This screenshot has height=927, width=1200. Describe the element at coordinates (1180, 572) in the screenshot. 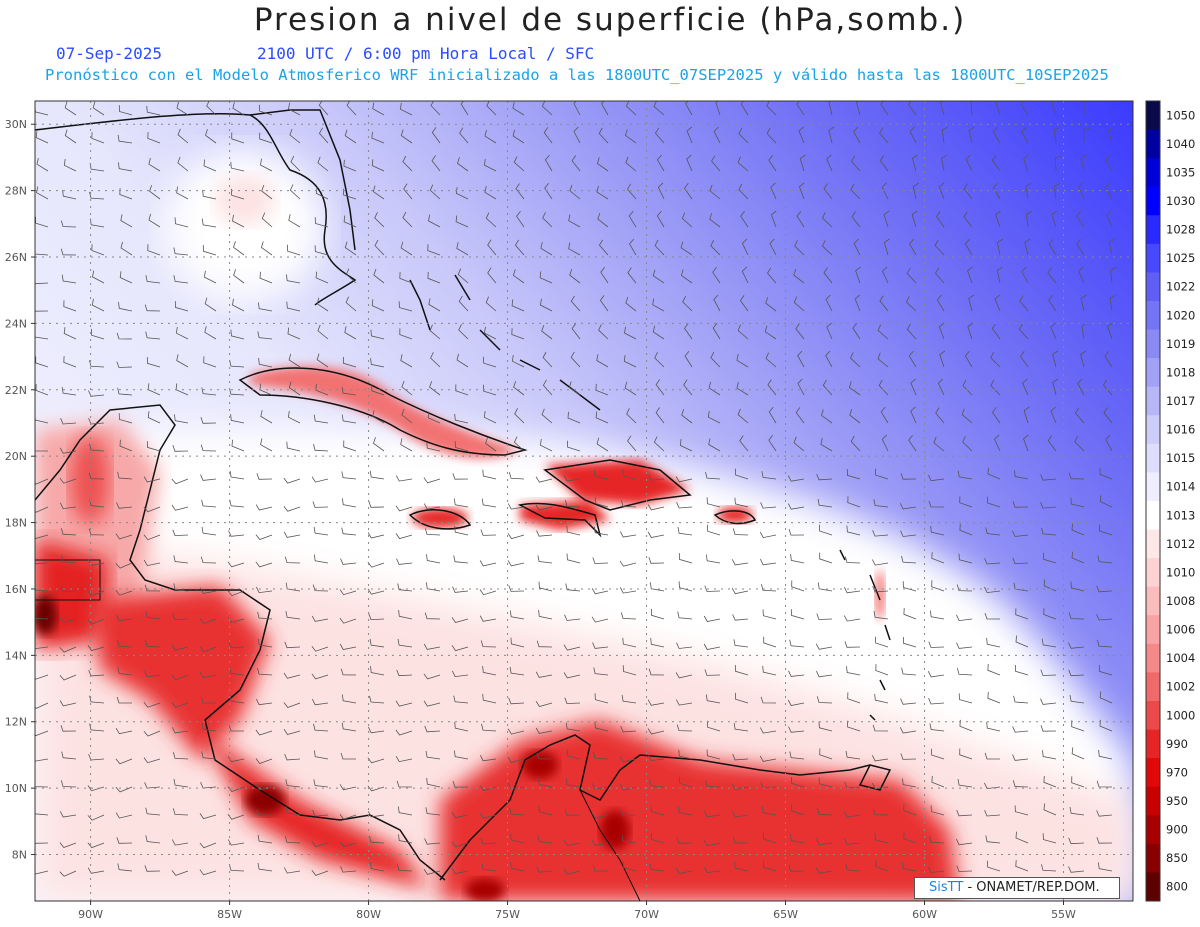

I see `colorbar-label: 1010` at that location.